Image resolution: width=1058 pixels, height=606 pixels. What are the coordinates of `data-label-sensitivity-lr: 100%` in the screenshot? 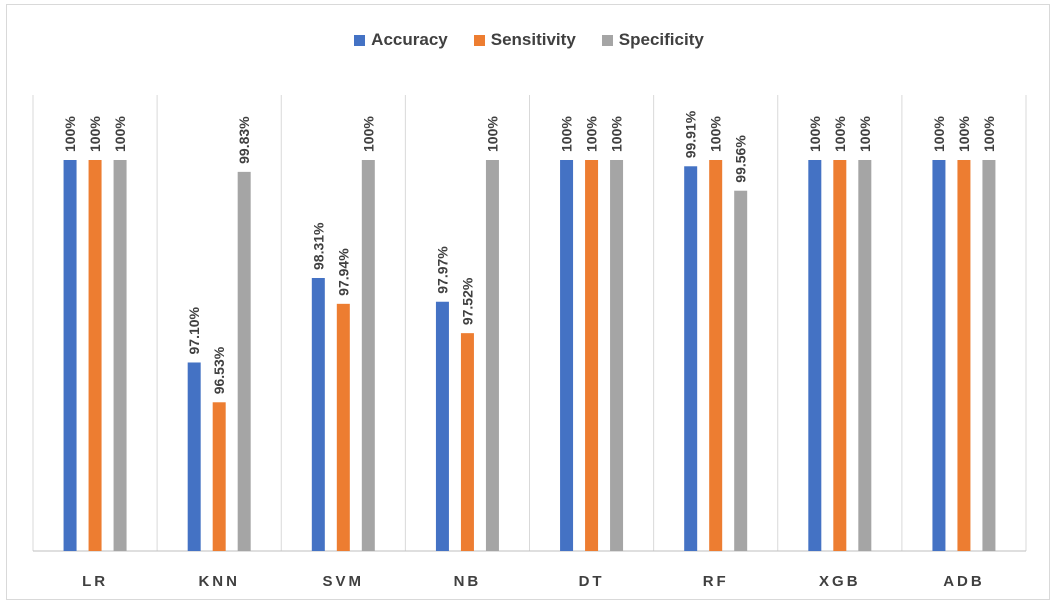 It's located at (95, 134).